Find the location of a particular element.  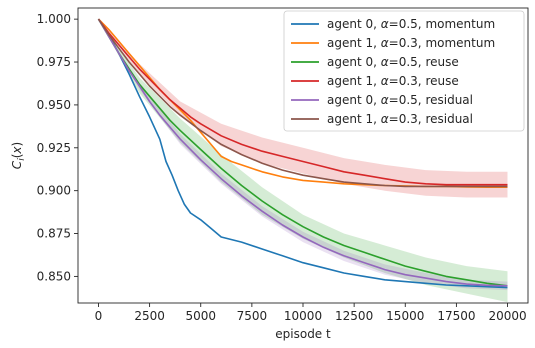

legend-label-text: =0.3, residual is located at coordinates (431, 119).